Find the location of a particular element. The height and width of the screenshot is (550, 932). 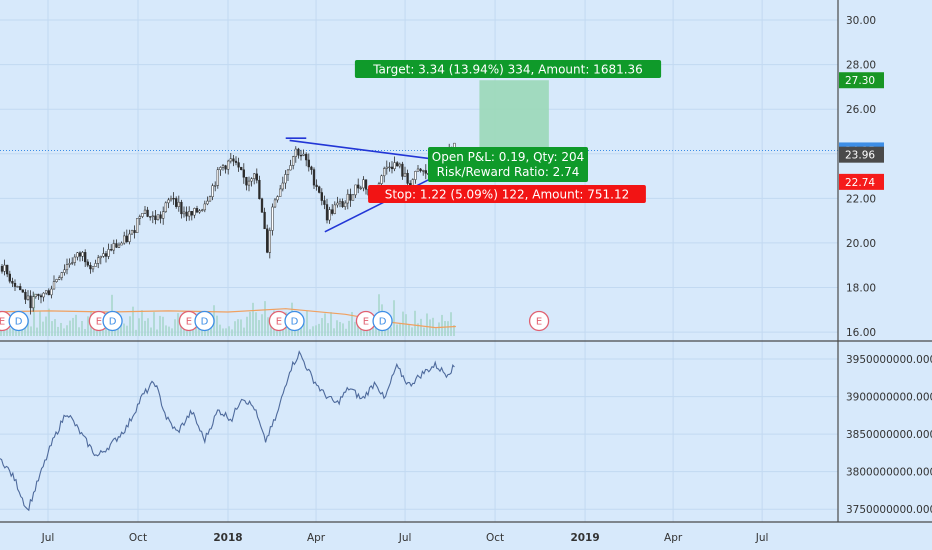

time-tick-label: Apr is located at coordinates (316, 538).